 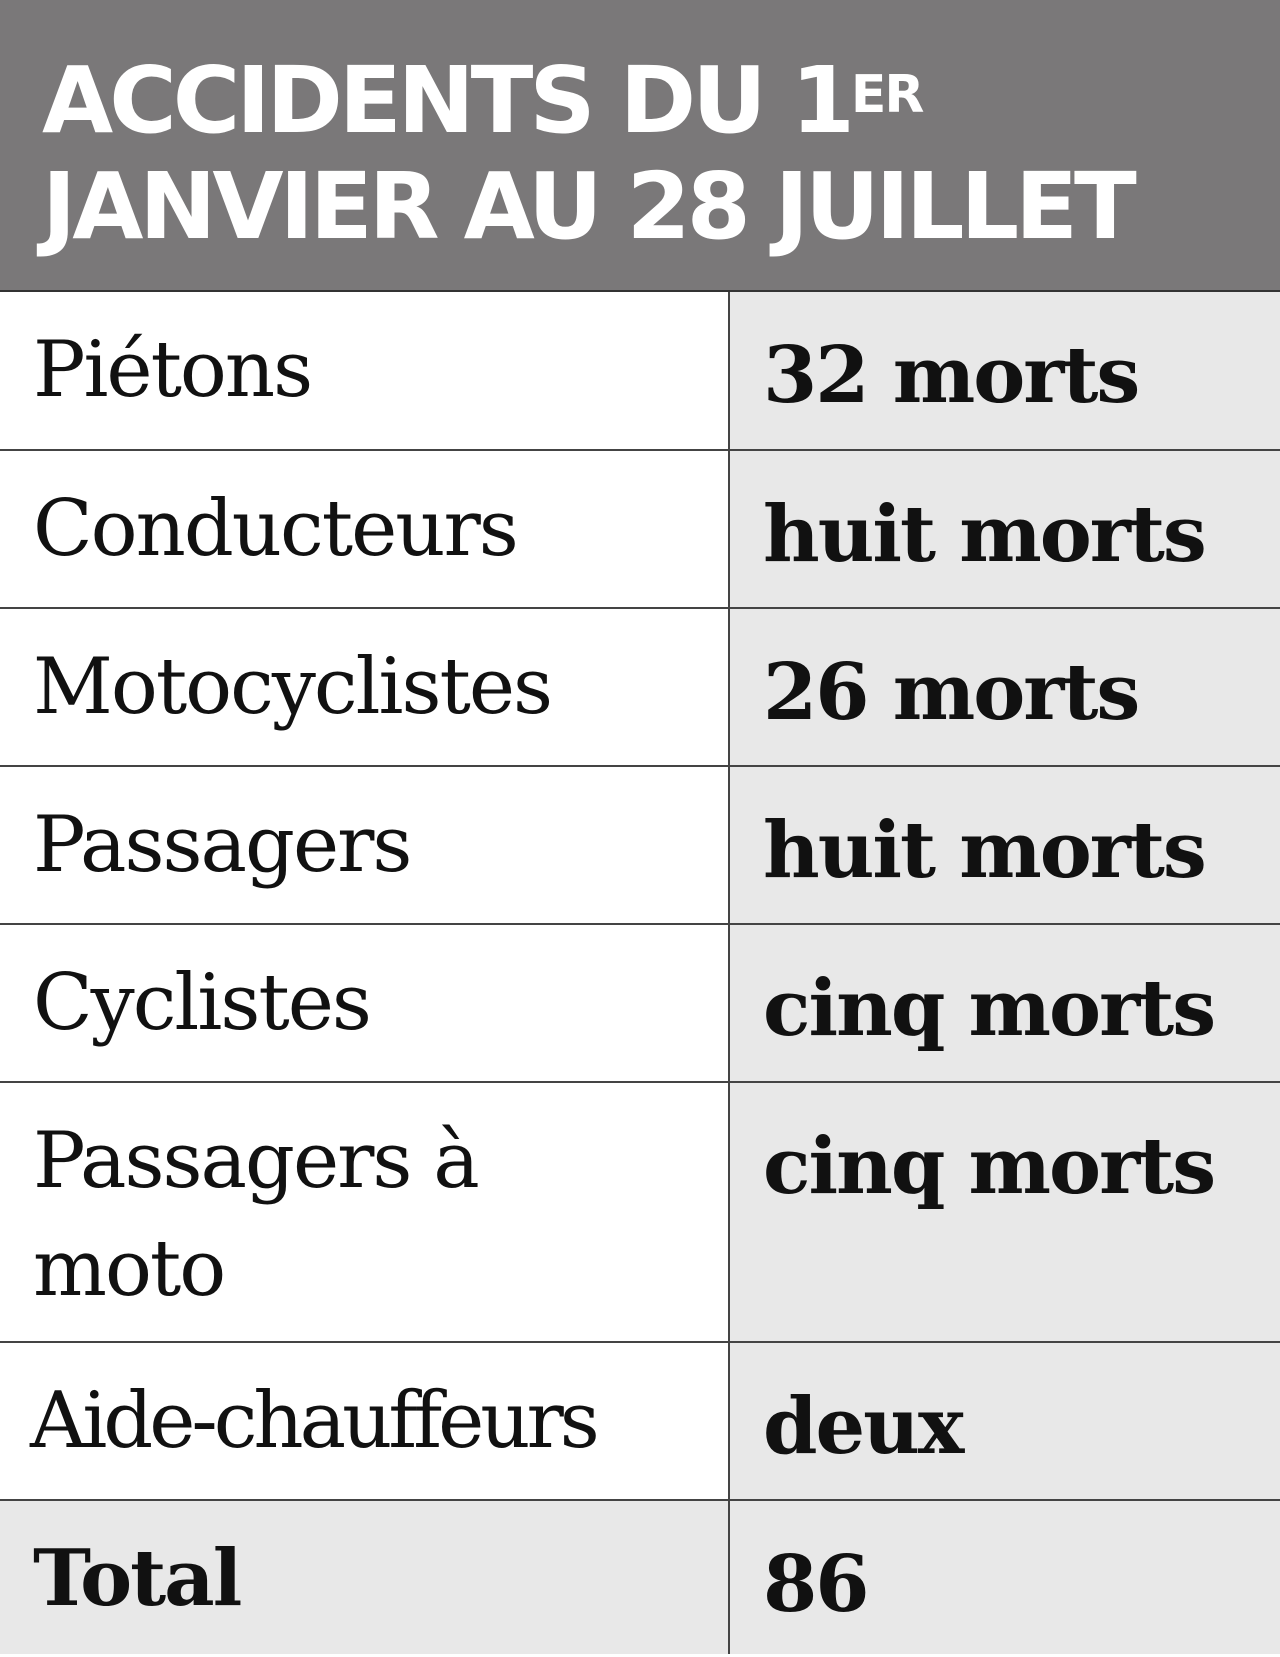 I want to click on total-value: 86, so click(x=1004, y=1577).